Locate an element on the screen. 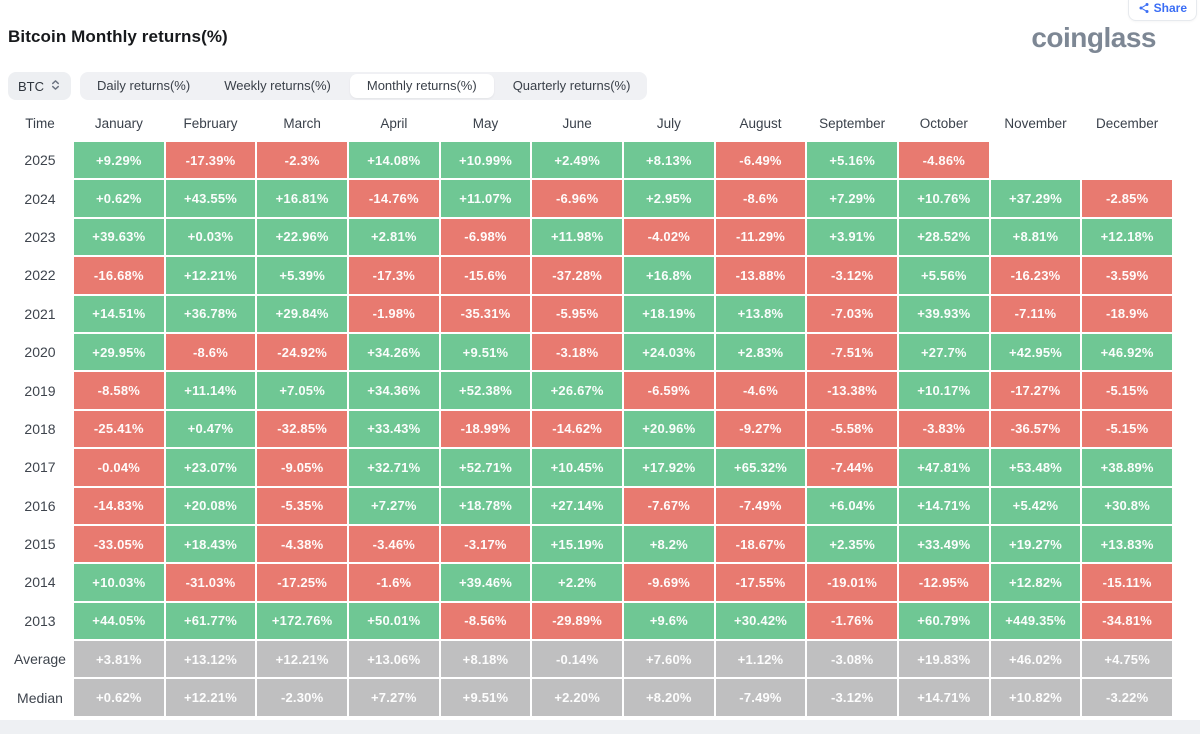 The width and height of the screenshot is (1200, 734). share-icon is located at coordinates (1144, 8).